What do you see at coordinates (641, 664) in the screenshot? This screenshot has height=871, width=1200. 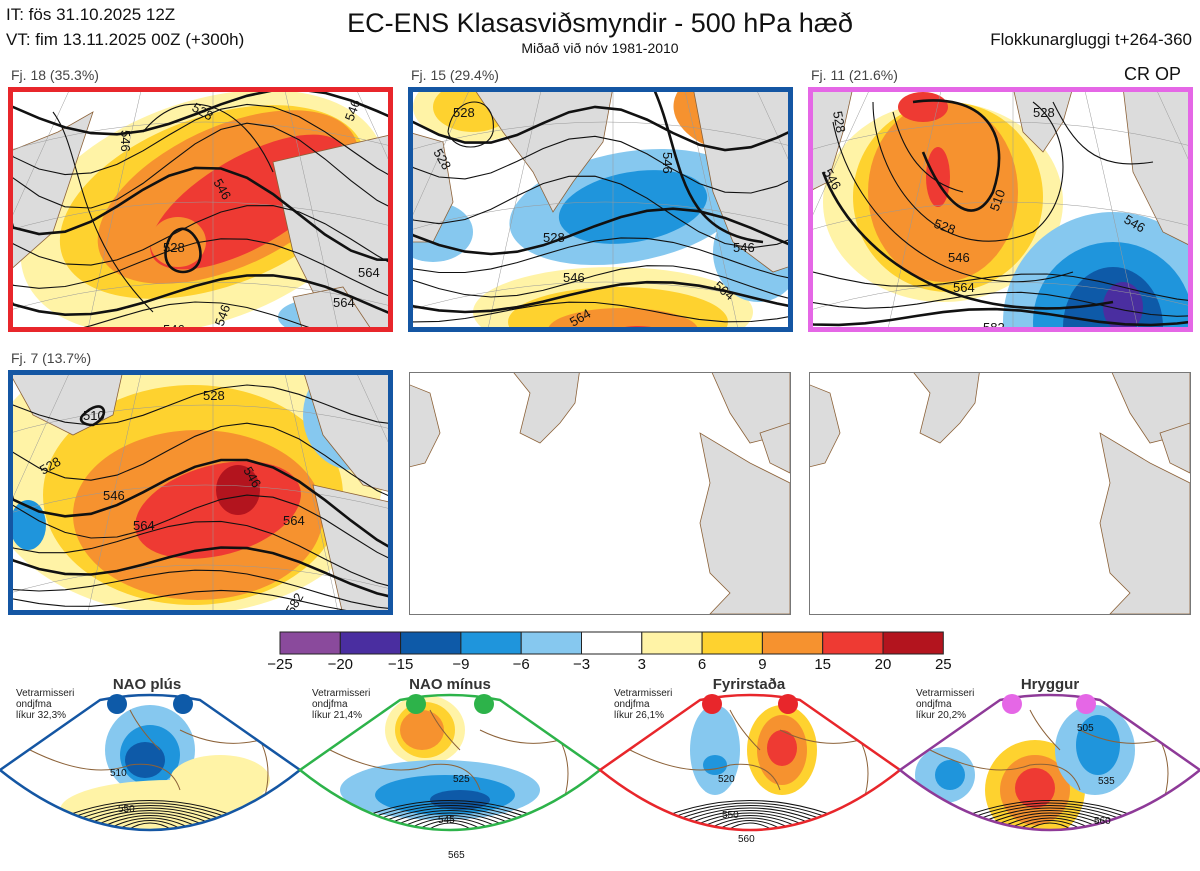 I see `colorbar-tick-label: 3` at bounding box center [641, 664].